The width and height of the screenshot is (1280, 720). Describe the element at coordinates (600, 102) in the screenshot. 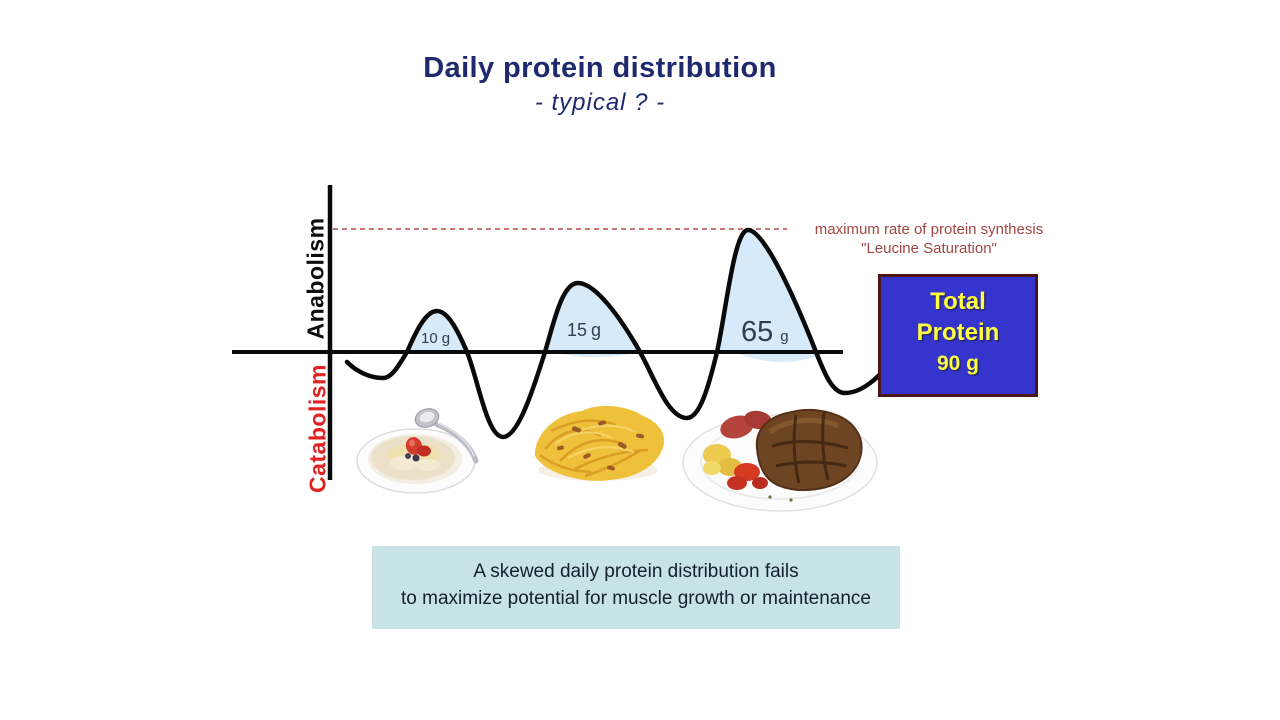

I see `slide-subtitle: - typical ? -` at that location.